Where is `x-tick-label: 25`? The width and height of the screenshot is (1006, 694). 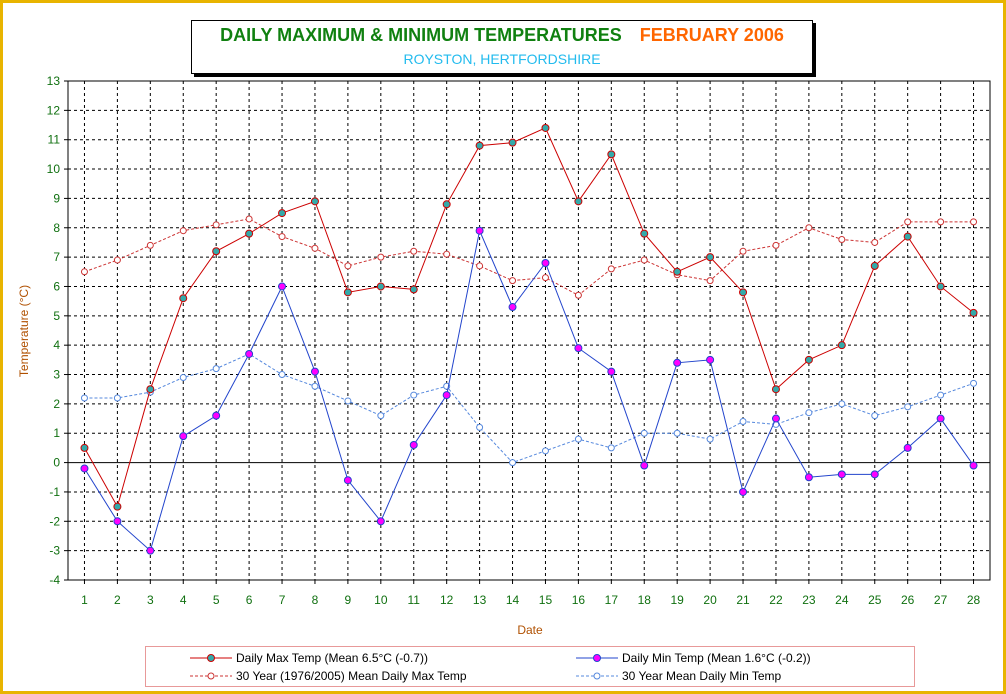 x-tick-label: 25 is located at coordinates (875, 600).